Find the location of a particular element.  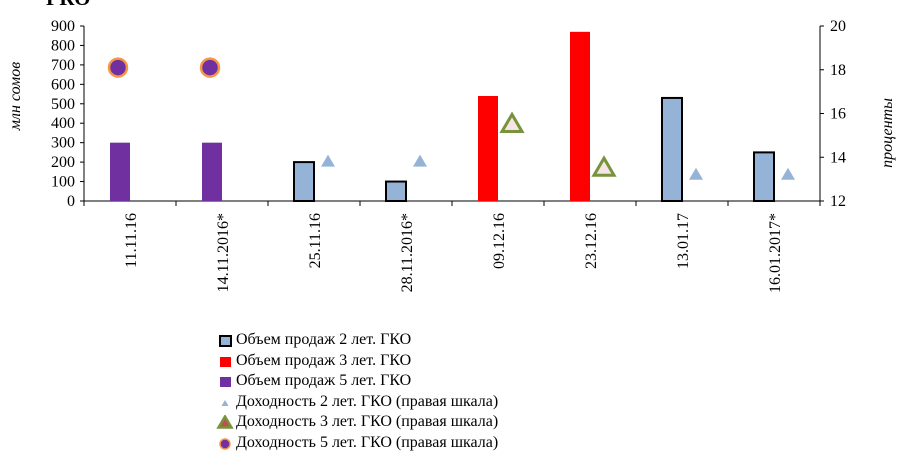

legend-item: Доходность 3 лет. ГКО (правая шкала) is located at coordinates (357, 422).